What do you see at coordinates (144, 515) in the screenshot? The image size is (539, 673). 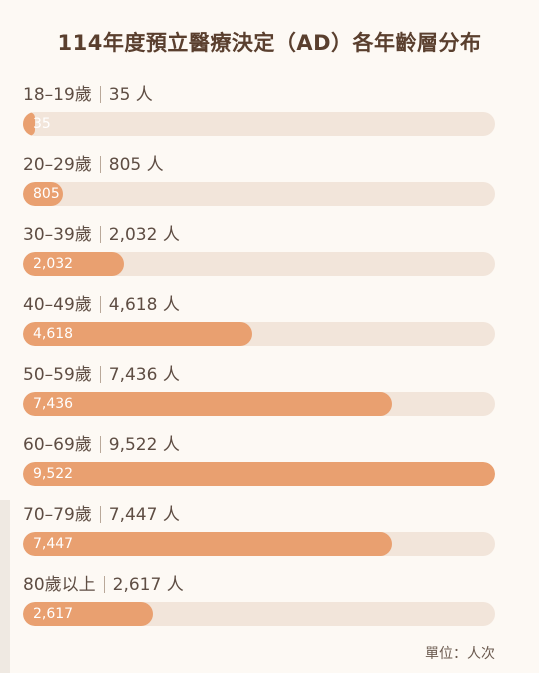 I see `count-label: 7,447 人` at bounding box center [144, 515].